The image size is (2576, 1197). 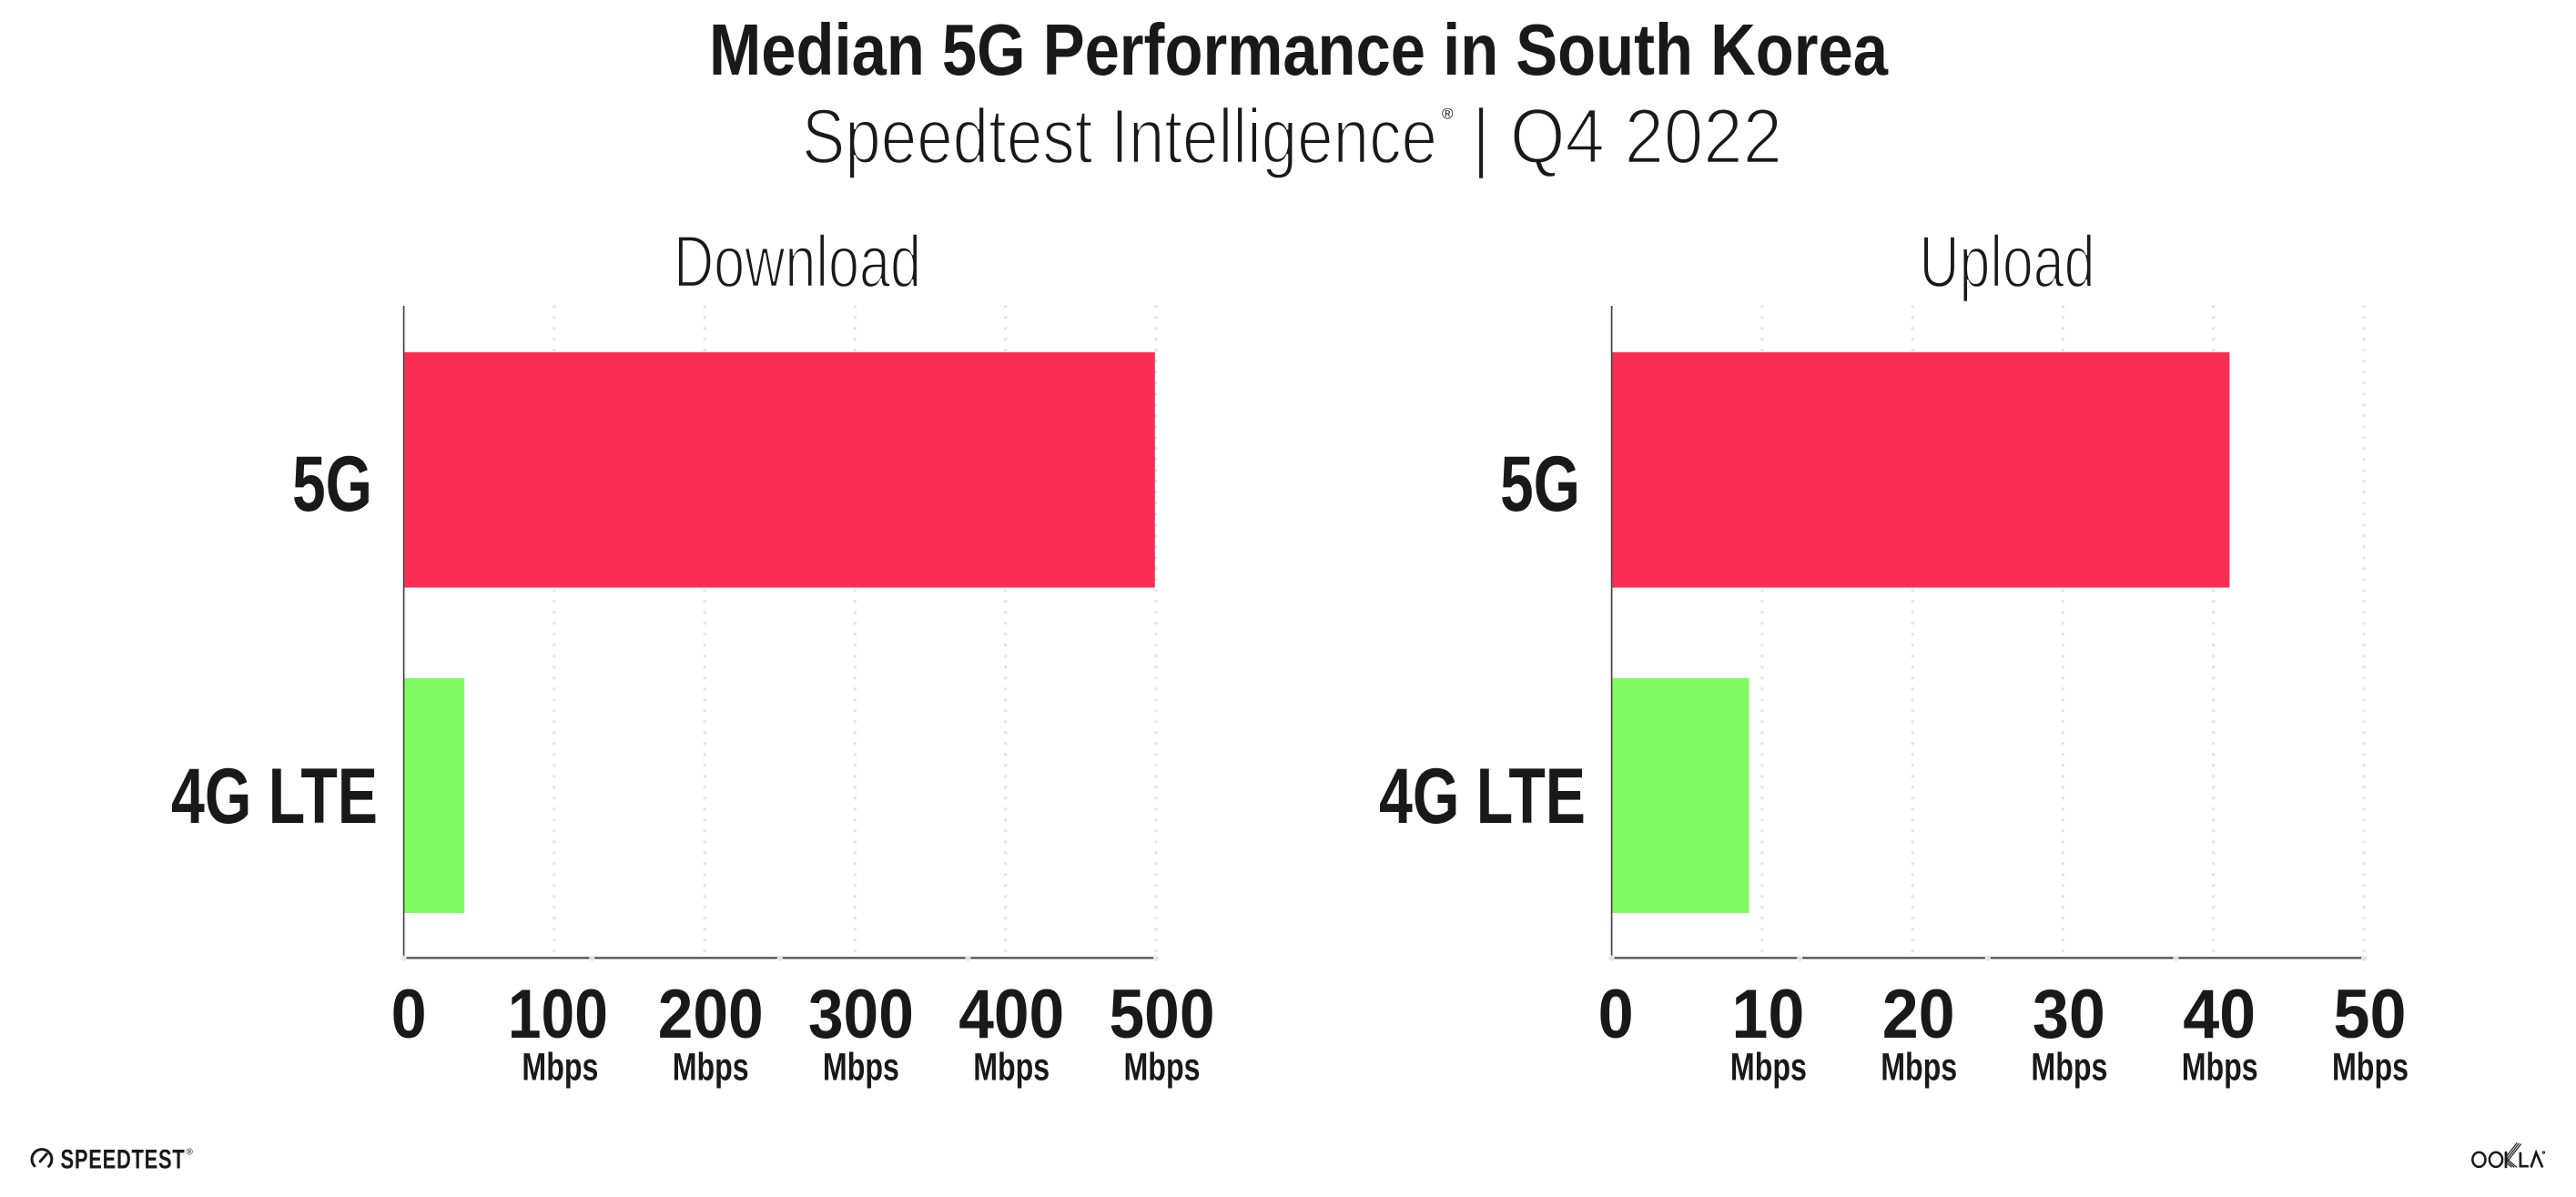 What do you see at coordinates (1011, 1015) in the screenshot?
I see `svg-text: 400` at bounding box center [1011, 1015].